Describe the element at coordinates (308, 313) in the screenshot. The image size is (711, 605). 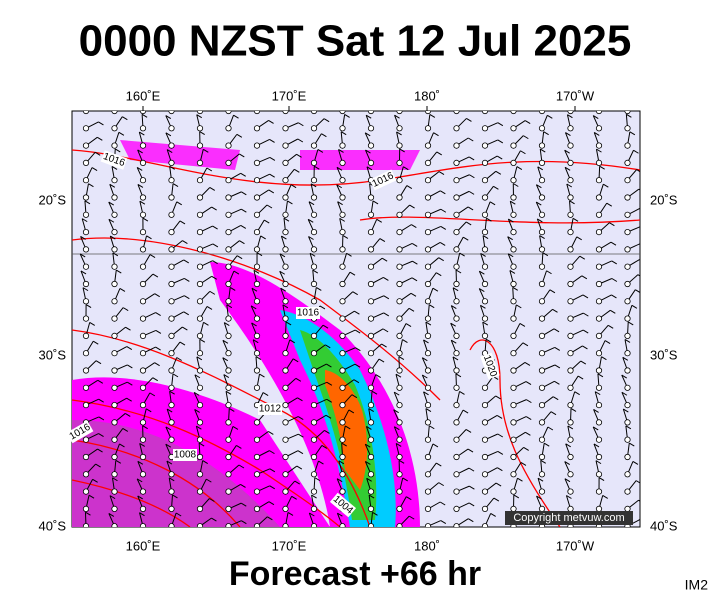
I see `isobar-label: 1016` at that location.